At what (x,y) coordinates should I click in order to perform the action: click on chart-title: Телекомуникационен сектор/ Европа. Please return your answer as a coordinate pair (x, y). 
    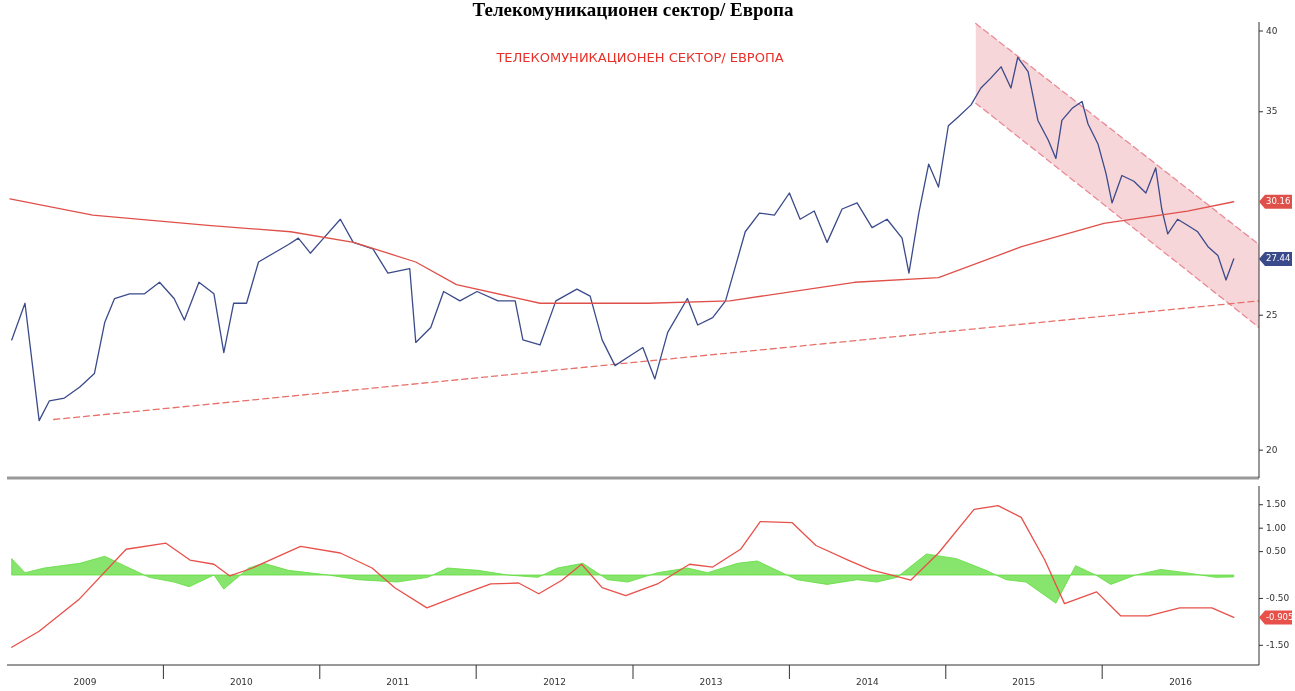
    Looking at the image, I should click on (633, 10).